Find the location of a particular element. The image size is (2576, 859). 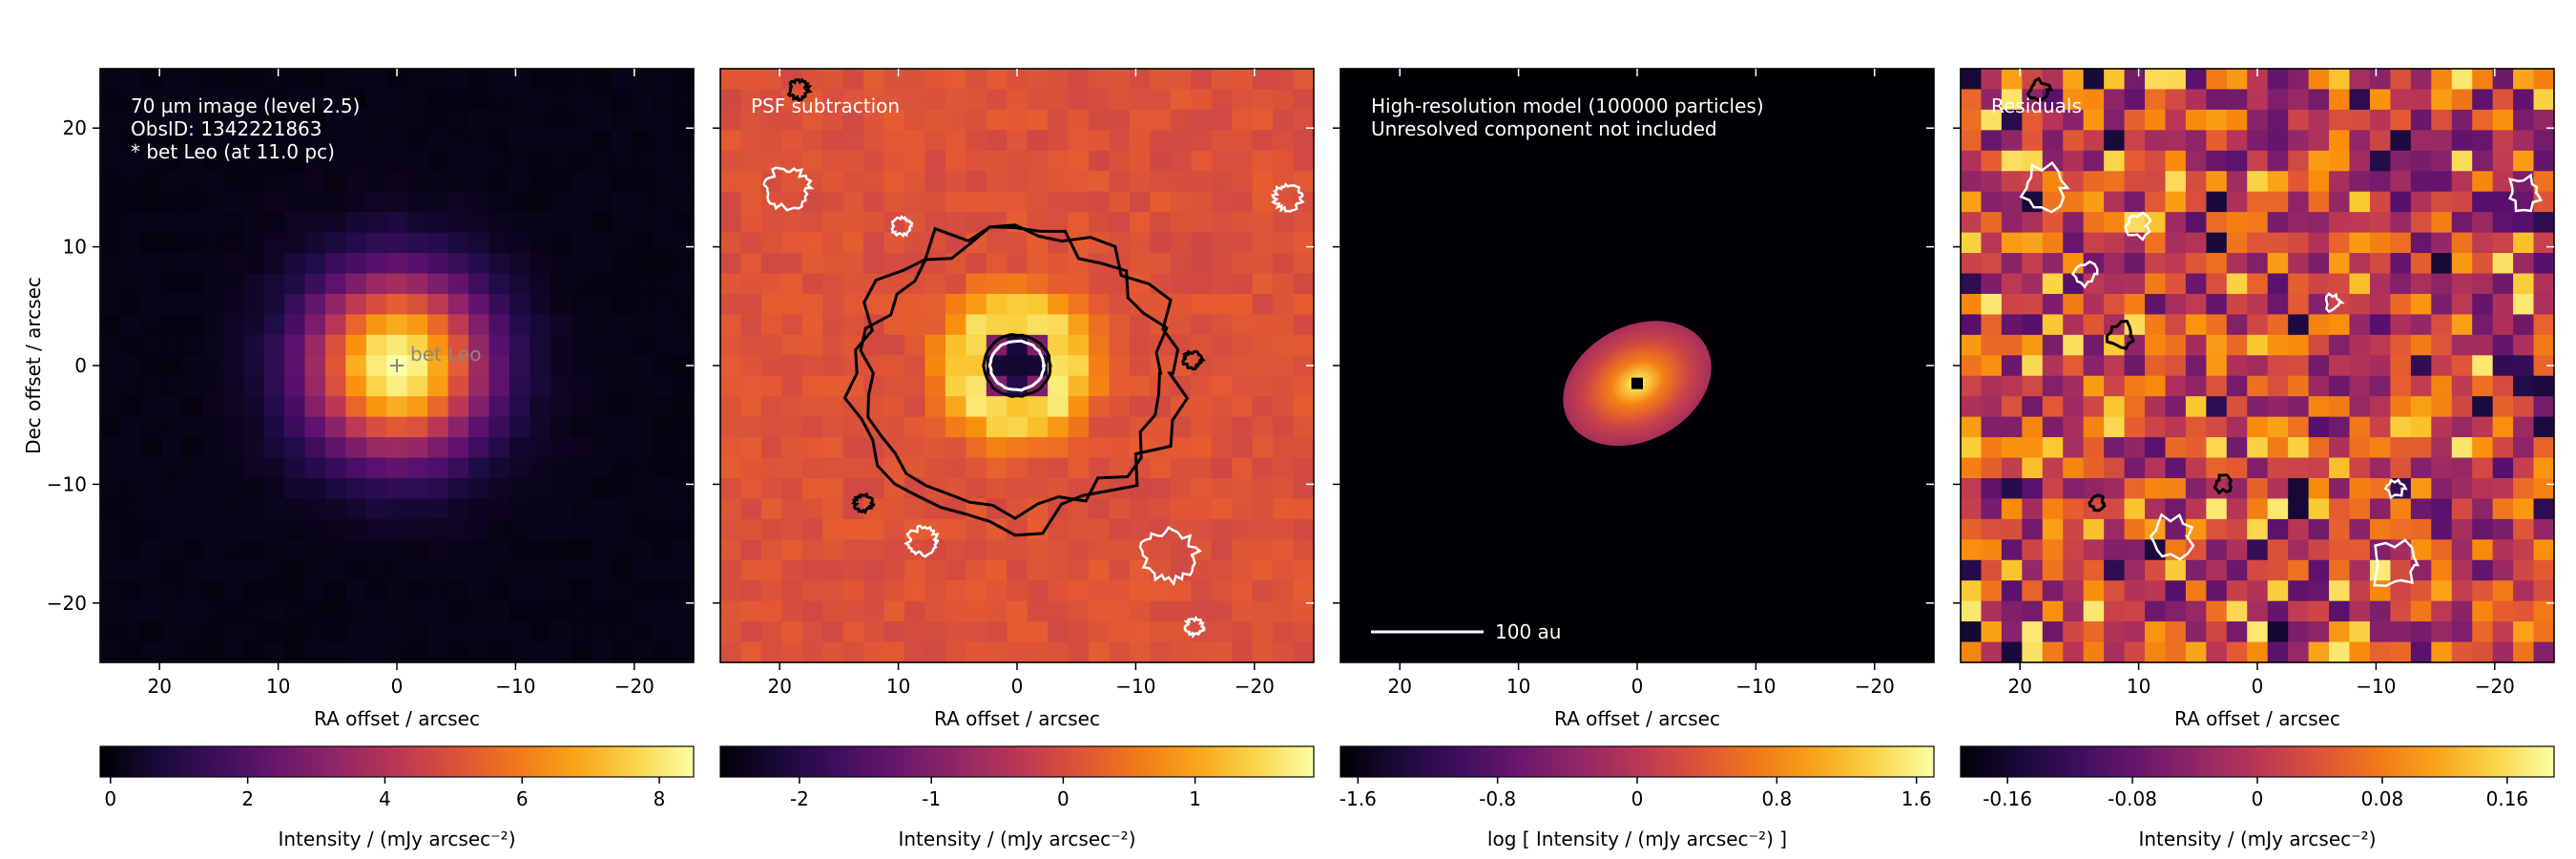

colorbar-tick-label: 0 is located at coordinates (2258, 798).